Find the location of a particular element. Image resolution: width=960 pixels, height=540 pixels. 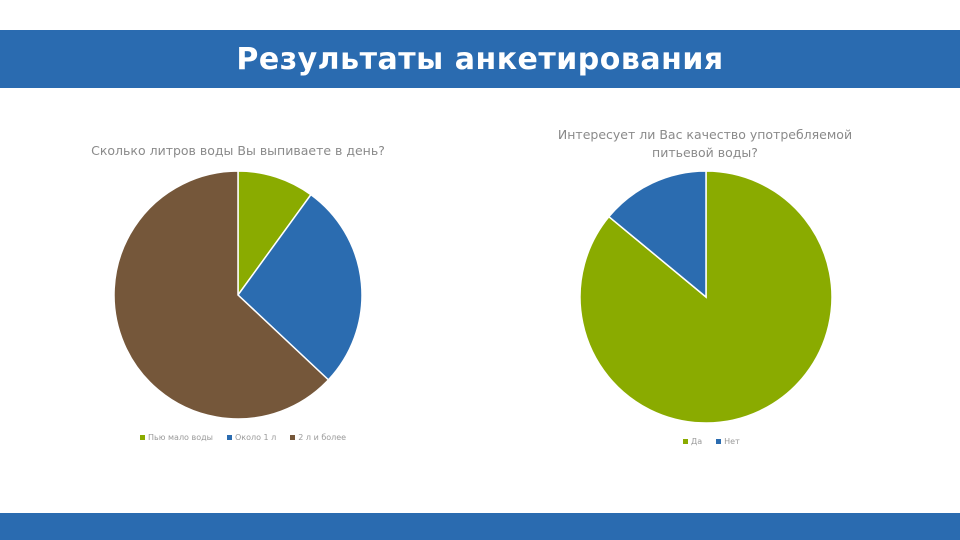

legend-water-quality: Да Нет is located at coordinates (711, 441).